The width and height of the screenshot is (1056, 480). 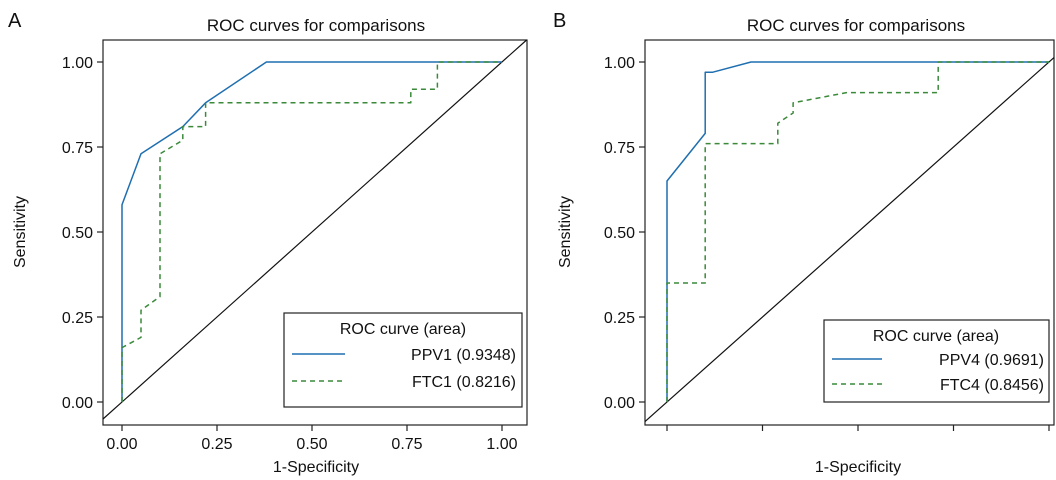 What do you see at coordinates (858, 467) in the screenshot?
I see `x-axis-label-b: 1-Specificity` at bounding box center [858, 467].